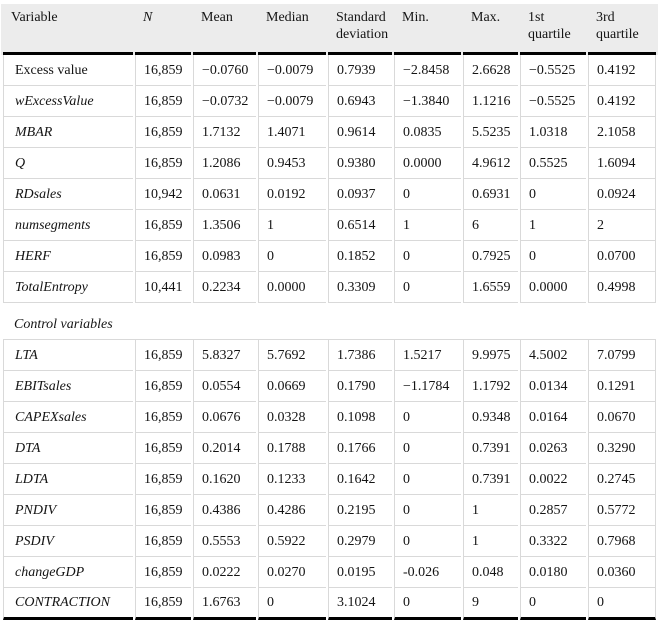 This screenshot has height=623, width=661. I want to click on variable-name-cell: HERF, so click(68, 256).